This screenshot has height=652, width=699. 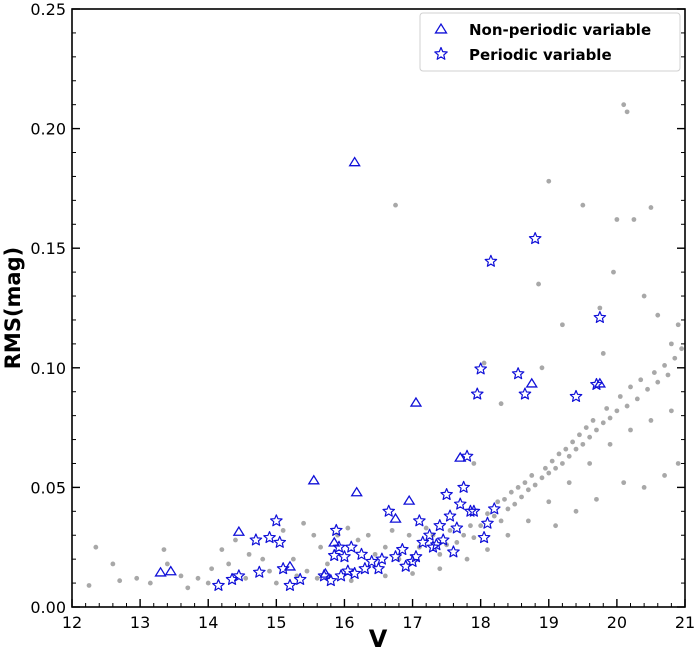 I want to click on x-tick-label: 17, so click(x=412, y=622).